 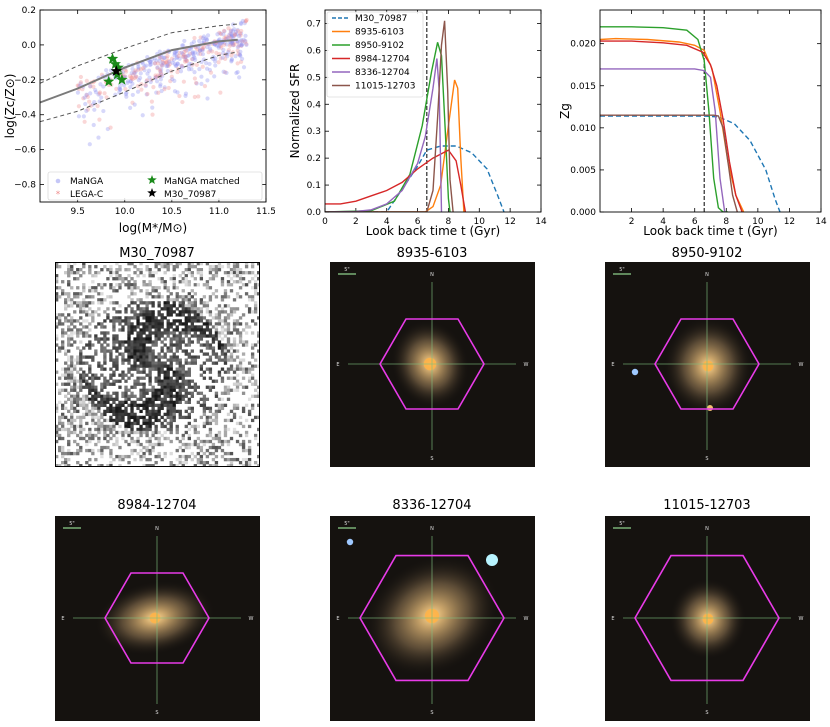 What do you see at coordinates (25, 116) in the screenshot?
I see `y-tick-label: −0.4` at bounding box center [25, 116].